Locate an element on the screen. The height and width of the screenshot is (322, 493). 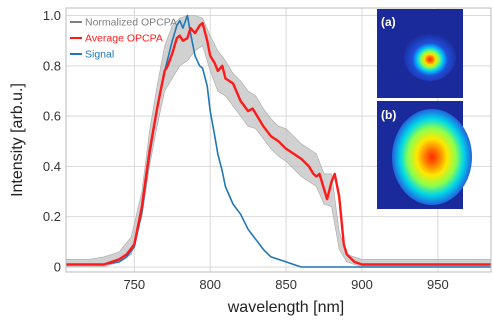
legend: Normalized OPCPA Average OPCPA Signal is located at coordinates (123, 39).